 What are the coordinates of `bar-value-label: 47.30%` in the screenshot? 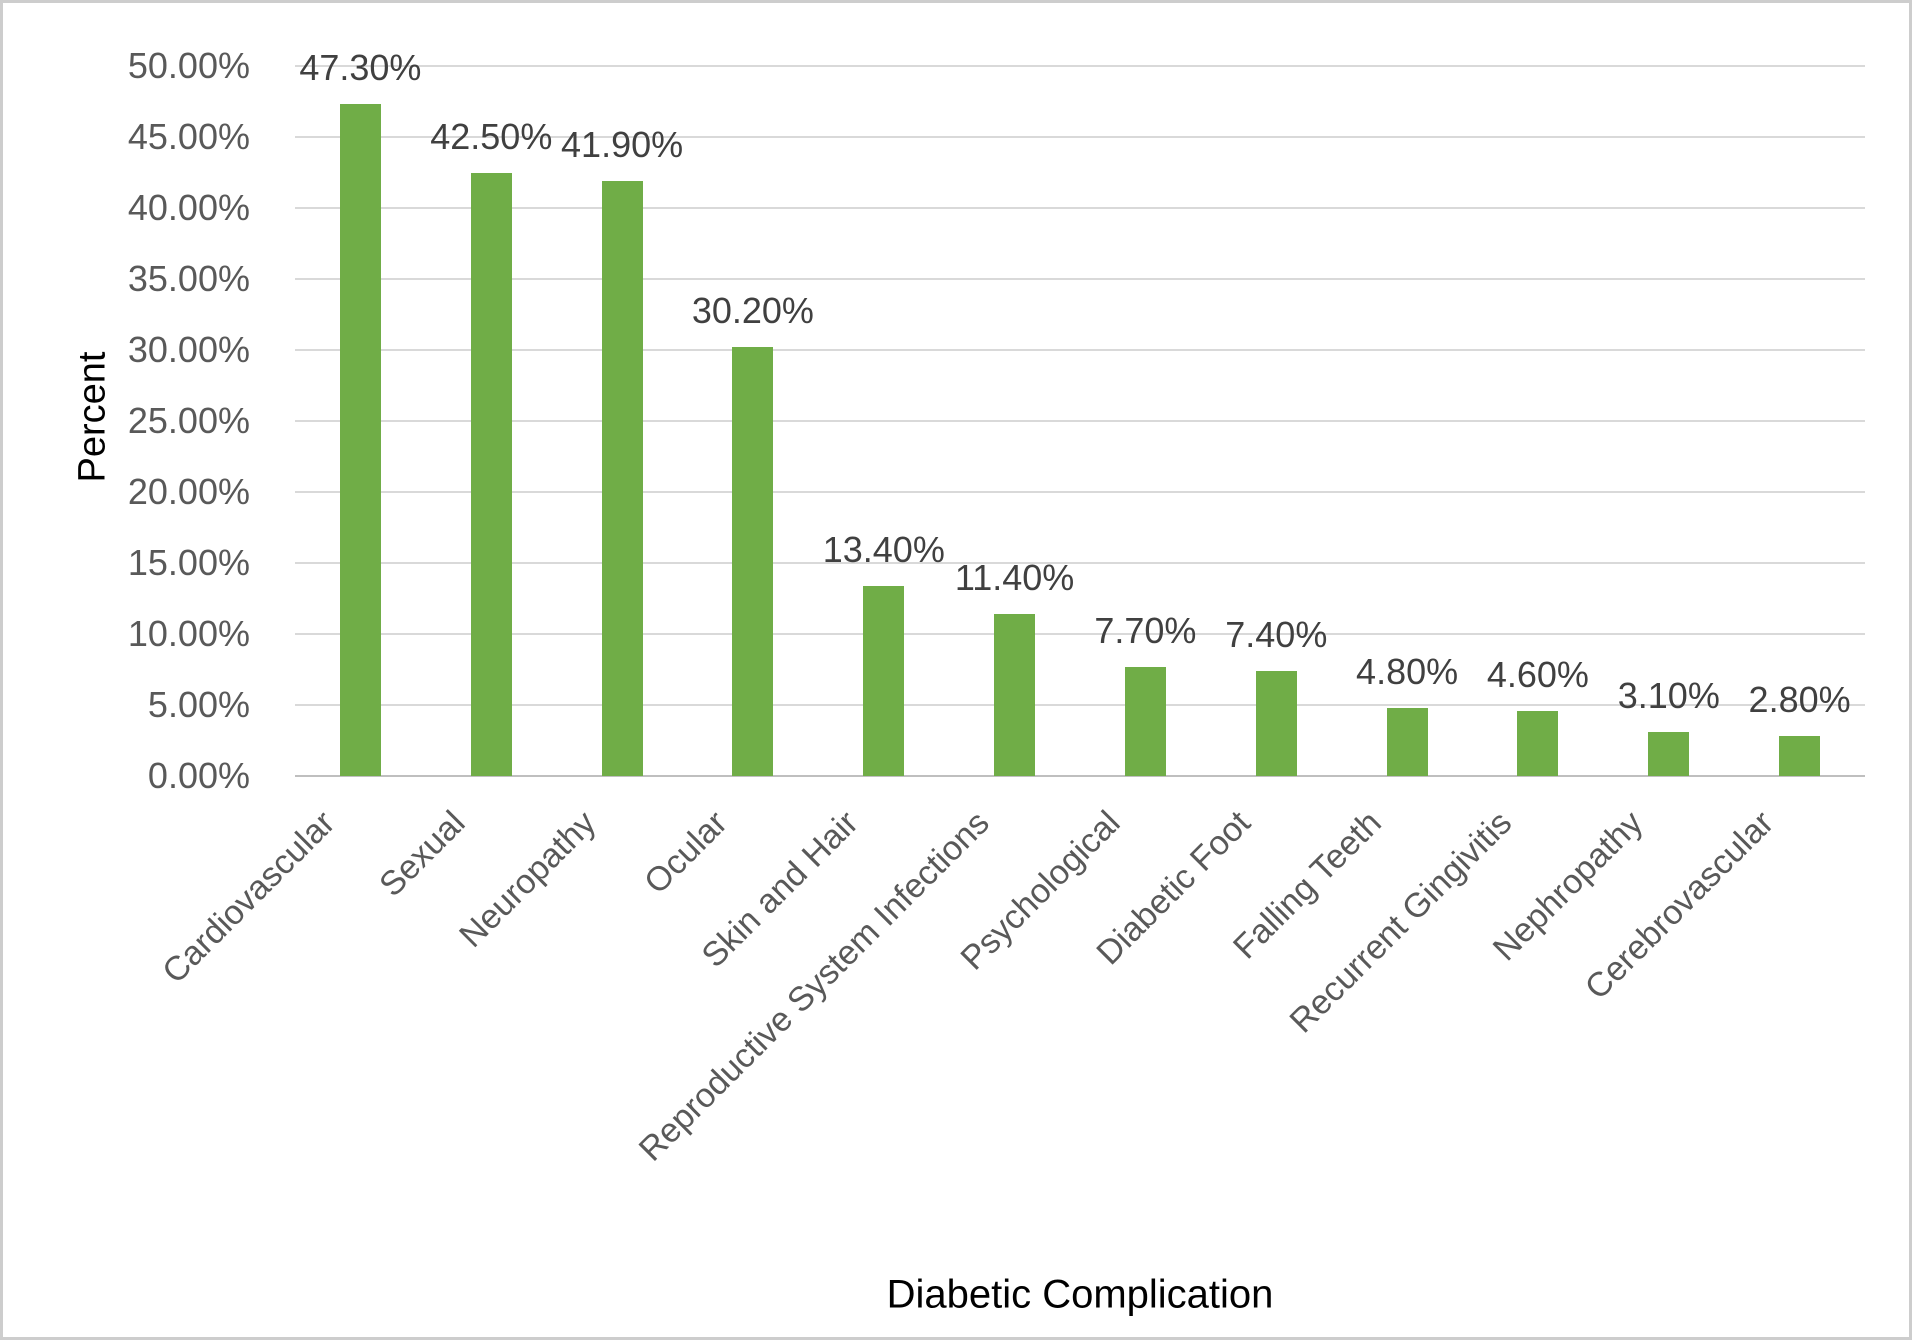 It's located at (360, 68).